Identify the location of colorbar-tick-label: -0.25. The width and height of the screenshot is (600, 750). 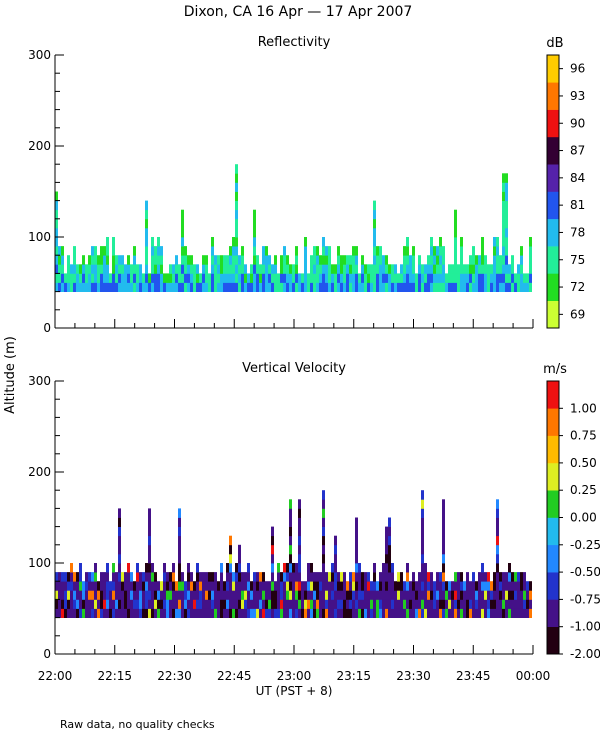
(585, 545).